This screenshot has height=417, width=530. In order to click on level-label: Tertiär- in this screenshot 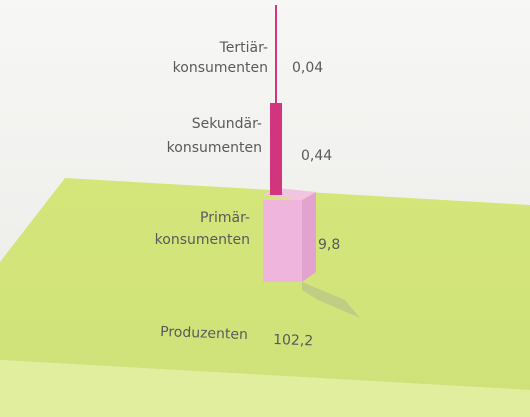, I will do `click(243, 48)`.